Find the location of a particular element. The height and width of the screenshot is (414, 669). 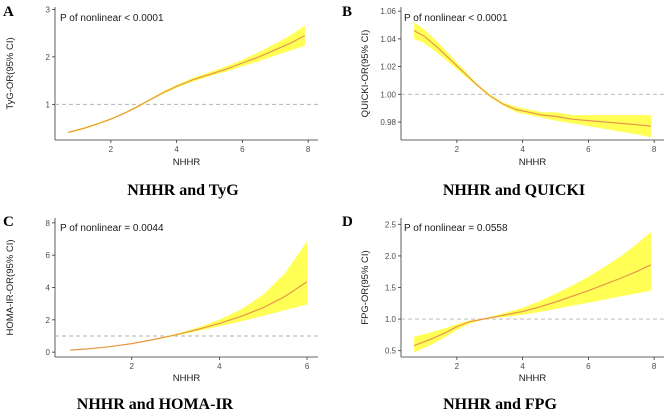

y-tick-label: 2.0 is located at coordinates (391, 256).